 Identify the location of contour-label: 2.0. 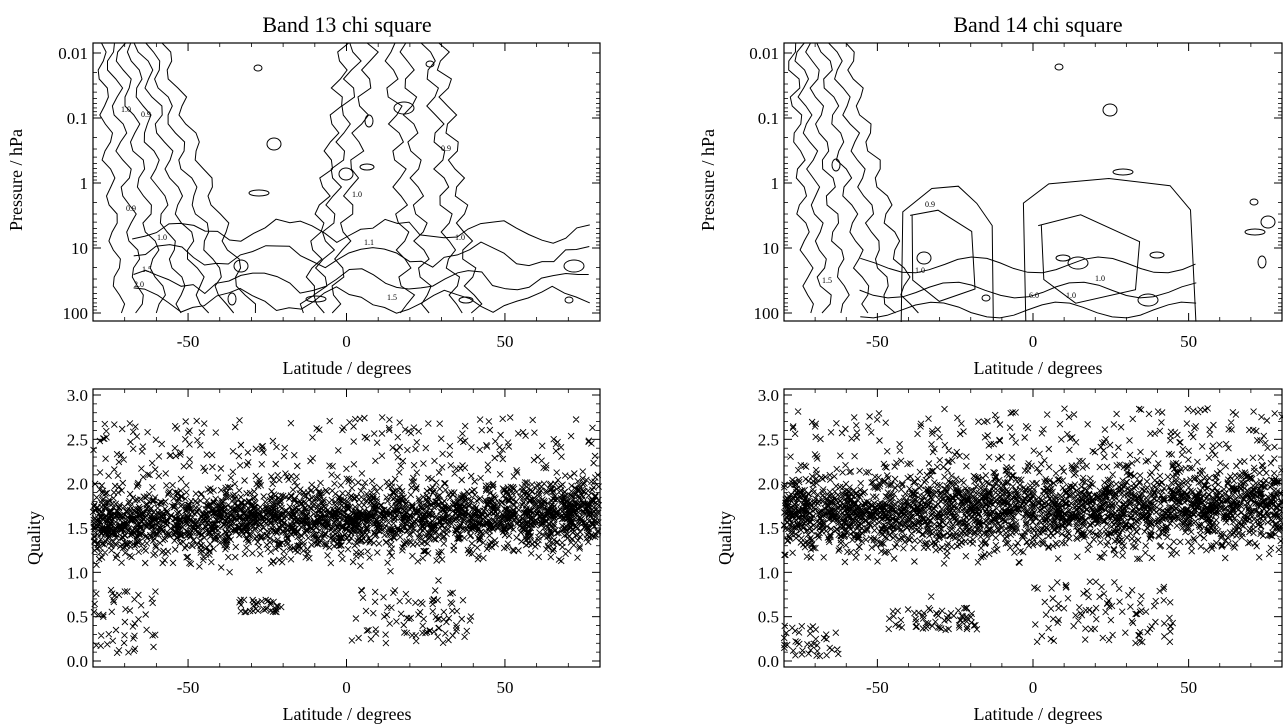
(139, 284).